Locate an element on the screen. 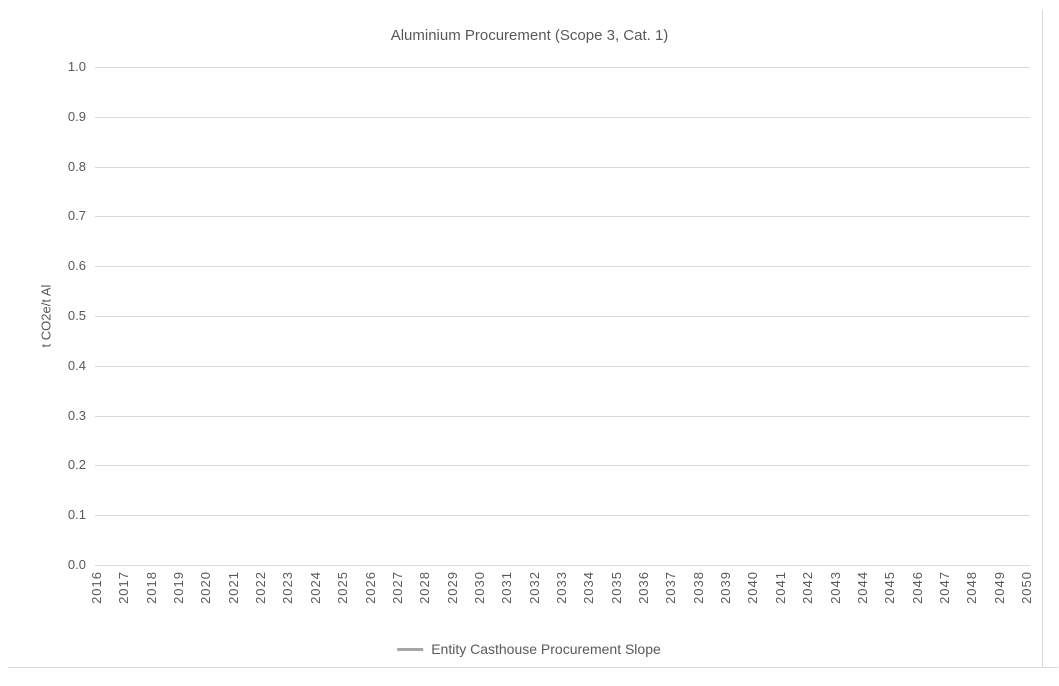 The height and width of the screenshot is (686, 1059). x-tick-label: 2029 is located at coordinates (452, 587).